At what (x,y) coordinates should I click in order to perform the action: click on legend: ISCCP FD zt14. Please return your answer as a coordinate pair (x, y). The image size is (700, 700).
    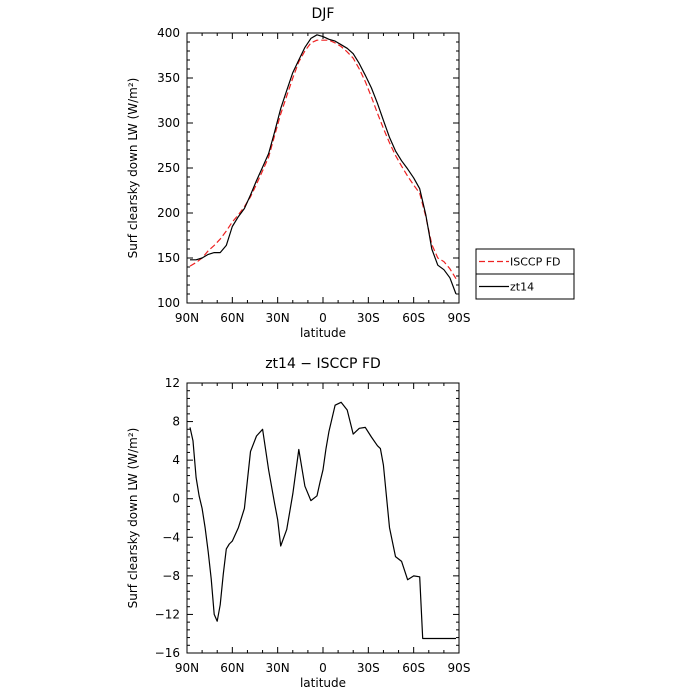
    Looking at the image, I should click on (525, 274).